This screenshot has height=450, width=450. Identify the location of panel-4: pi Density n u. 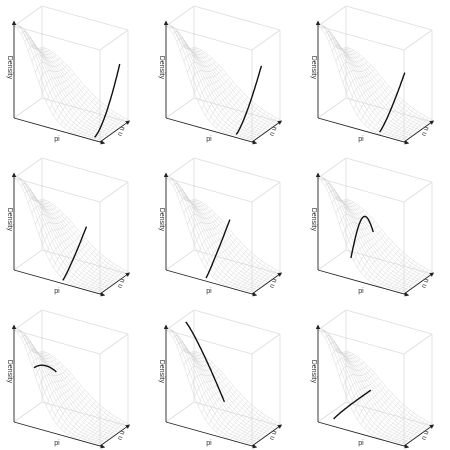
(68, 227).